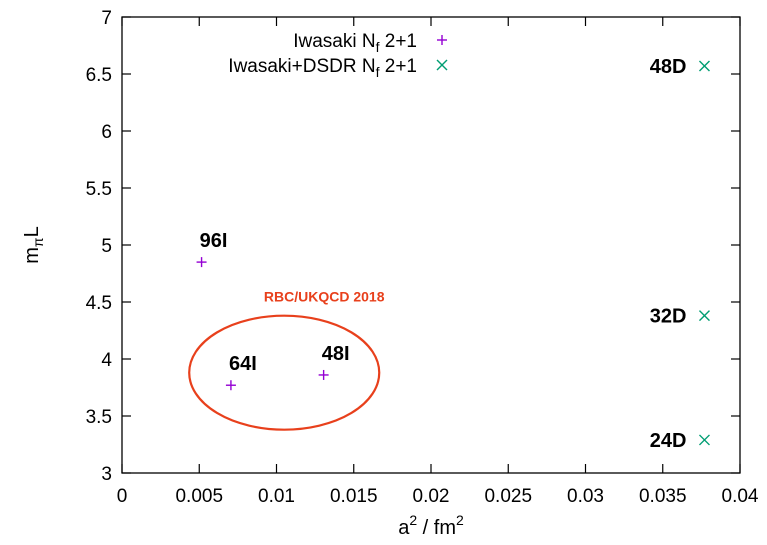 Image resolution: width=767 pixels, height=545 pixels. What do you see at coordinates (99, 189) in the screenshot?
I see `y-tick-label: 5.5` at bounding box center [99, 189].